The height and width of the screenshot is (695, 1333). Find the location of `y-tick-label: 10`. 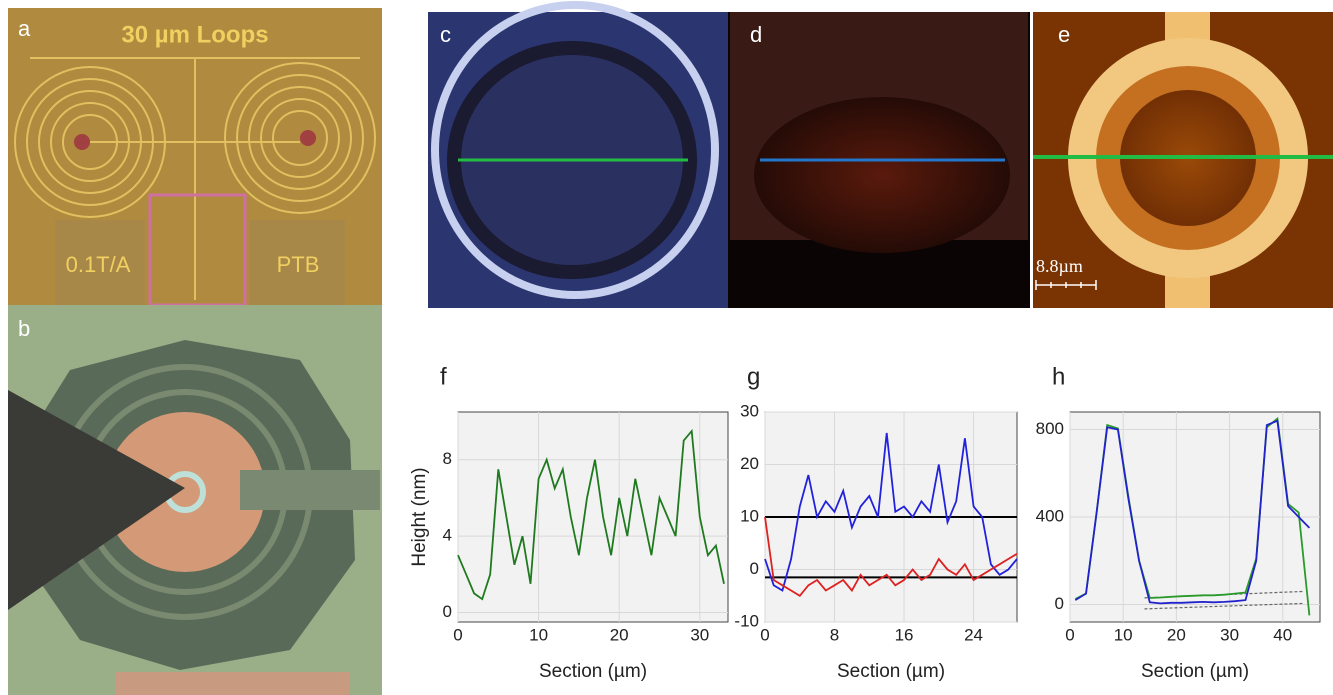

y-tick-label: 10 is located at coordinates (749, 515).